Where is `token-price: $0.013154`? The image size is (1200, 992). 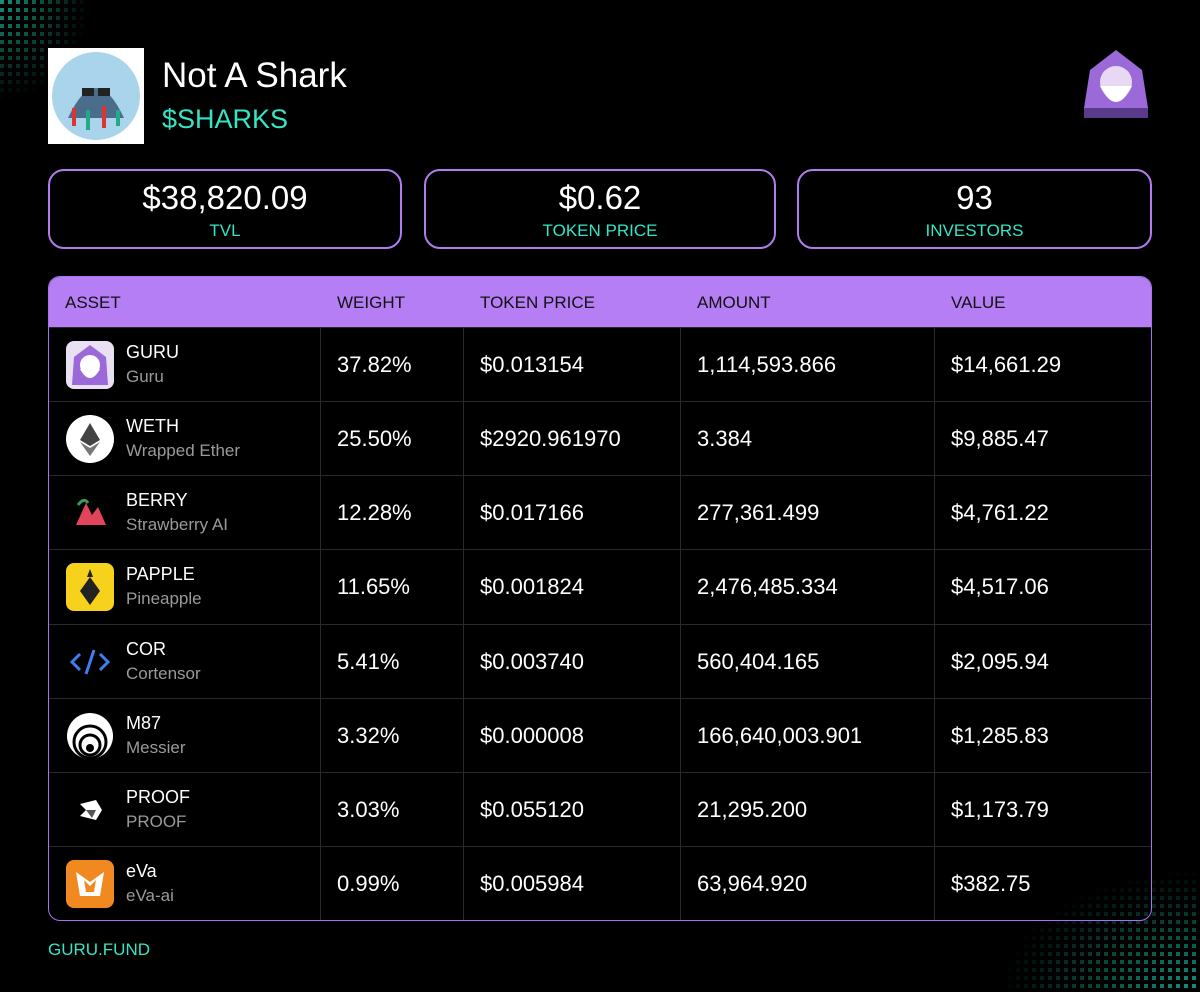
token-price: $0.013154 is located at coordinates (532, 365).